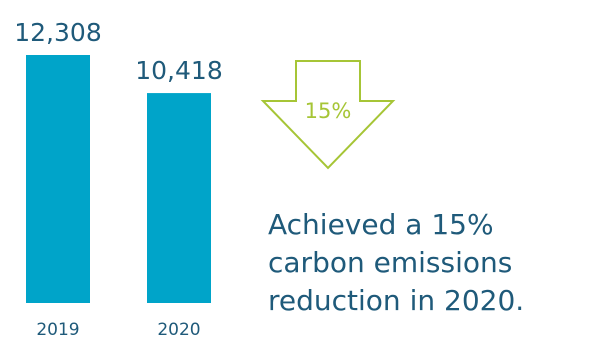  I want to click on tick-label-2019: 2019, so click(57, 330).